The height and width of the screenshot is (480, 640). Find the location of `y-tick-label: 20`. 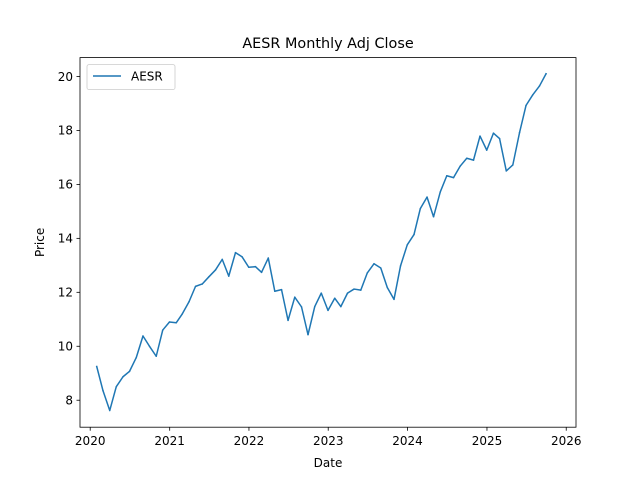

y-tick-label: 20 is located at coordinates (65, 77).